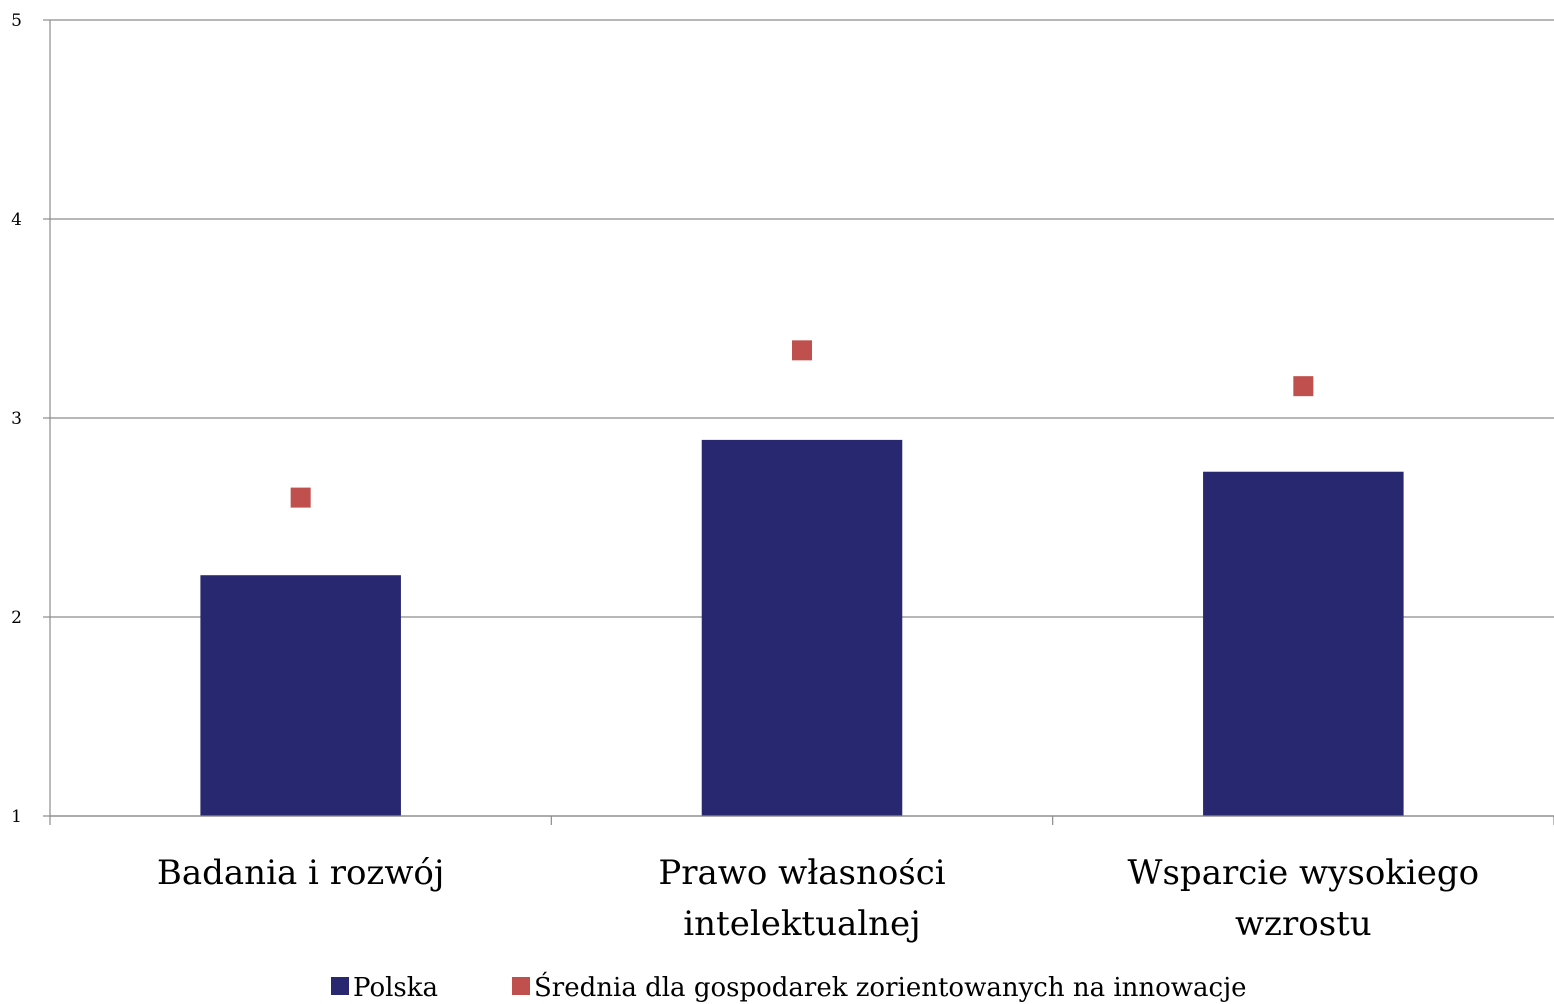  Describe the element at coordinates (16, 618) in the screenshot. I see `y-tick-label: 2` at that location.